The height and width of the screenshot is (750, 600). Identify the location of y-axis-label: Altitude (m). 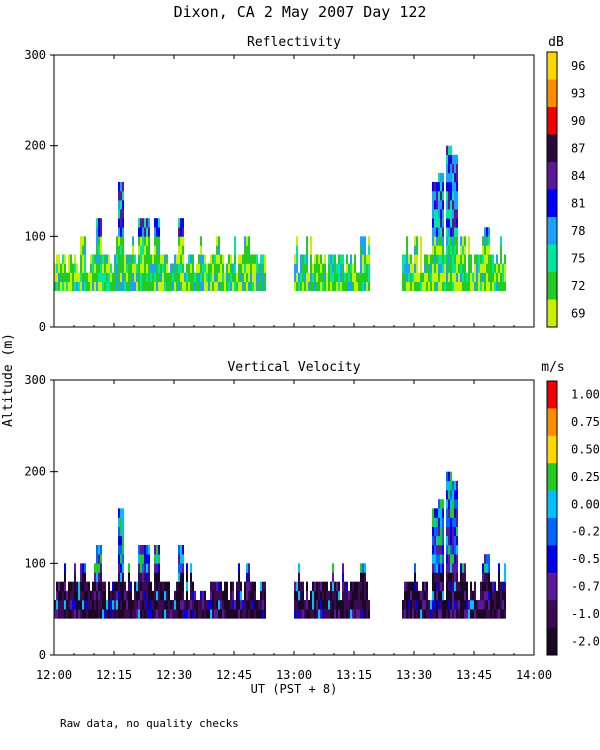
(8, 380).